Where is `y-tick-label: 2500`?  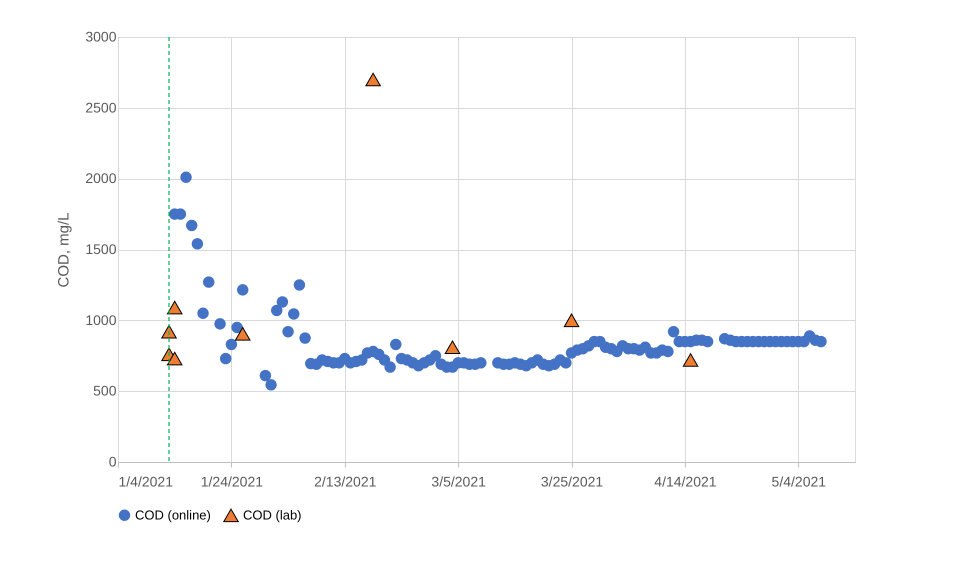 y-tick-label: 2500 is located at coordinates (101, 107).